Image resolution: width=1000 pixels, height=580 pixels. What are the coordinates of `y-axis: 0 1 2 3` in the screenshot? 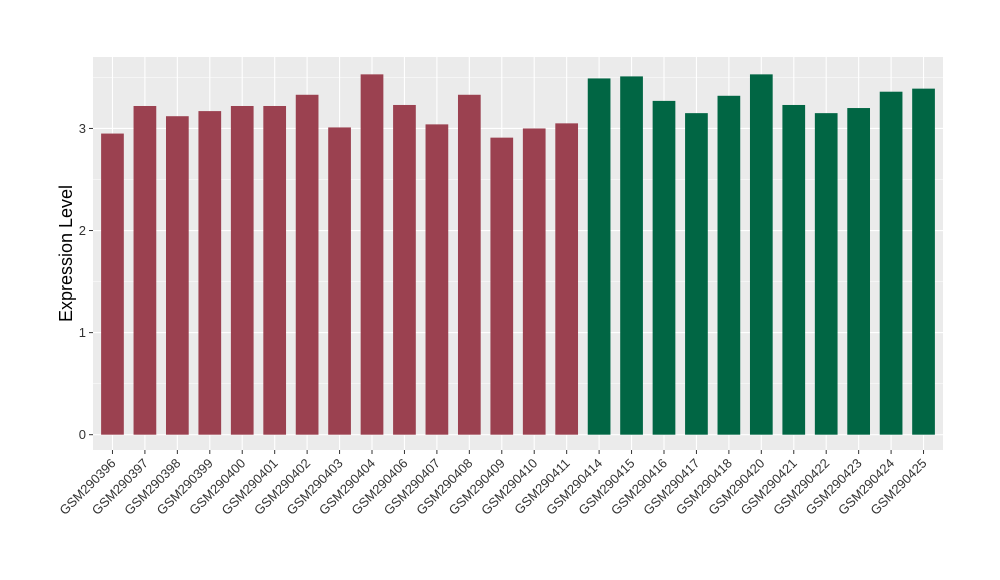 It's located at (86, 281).